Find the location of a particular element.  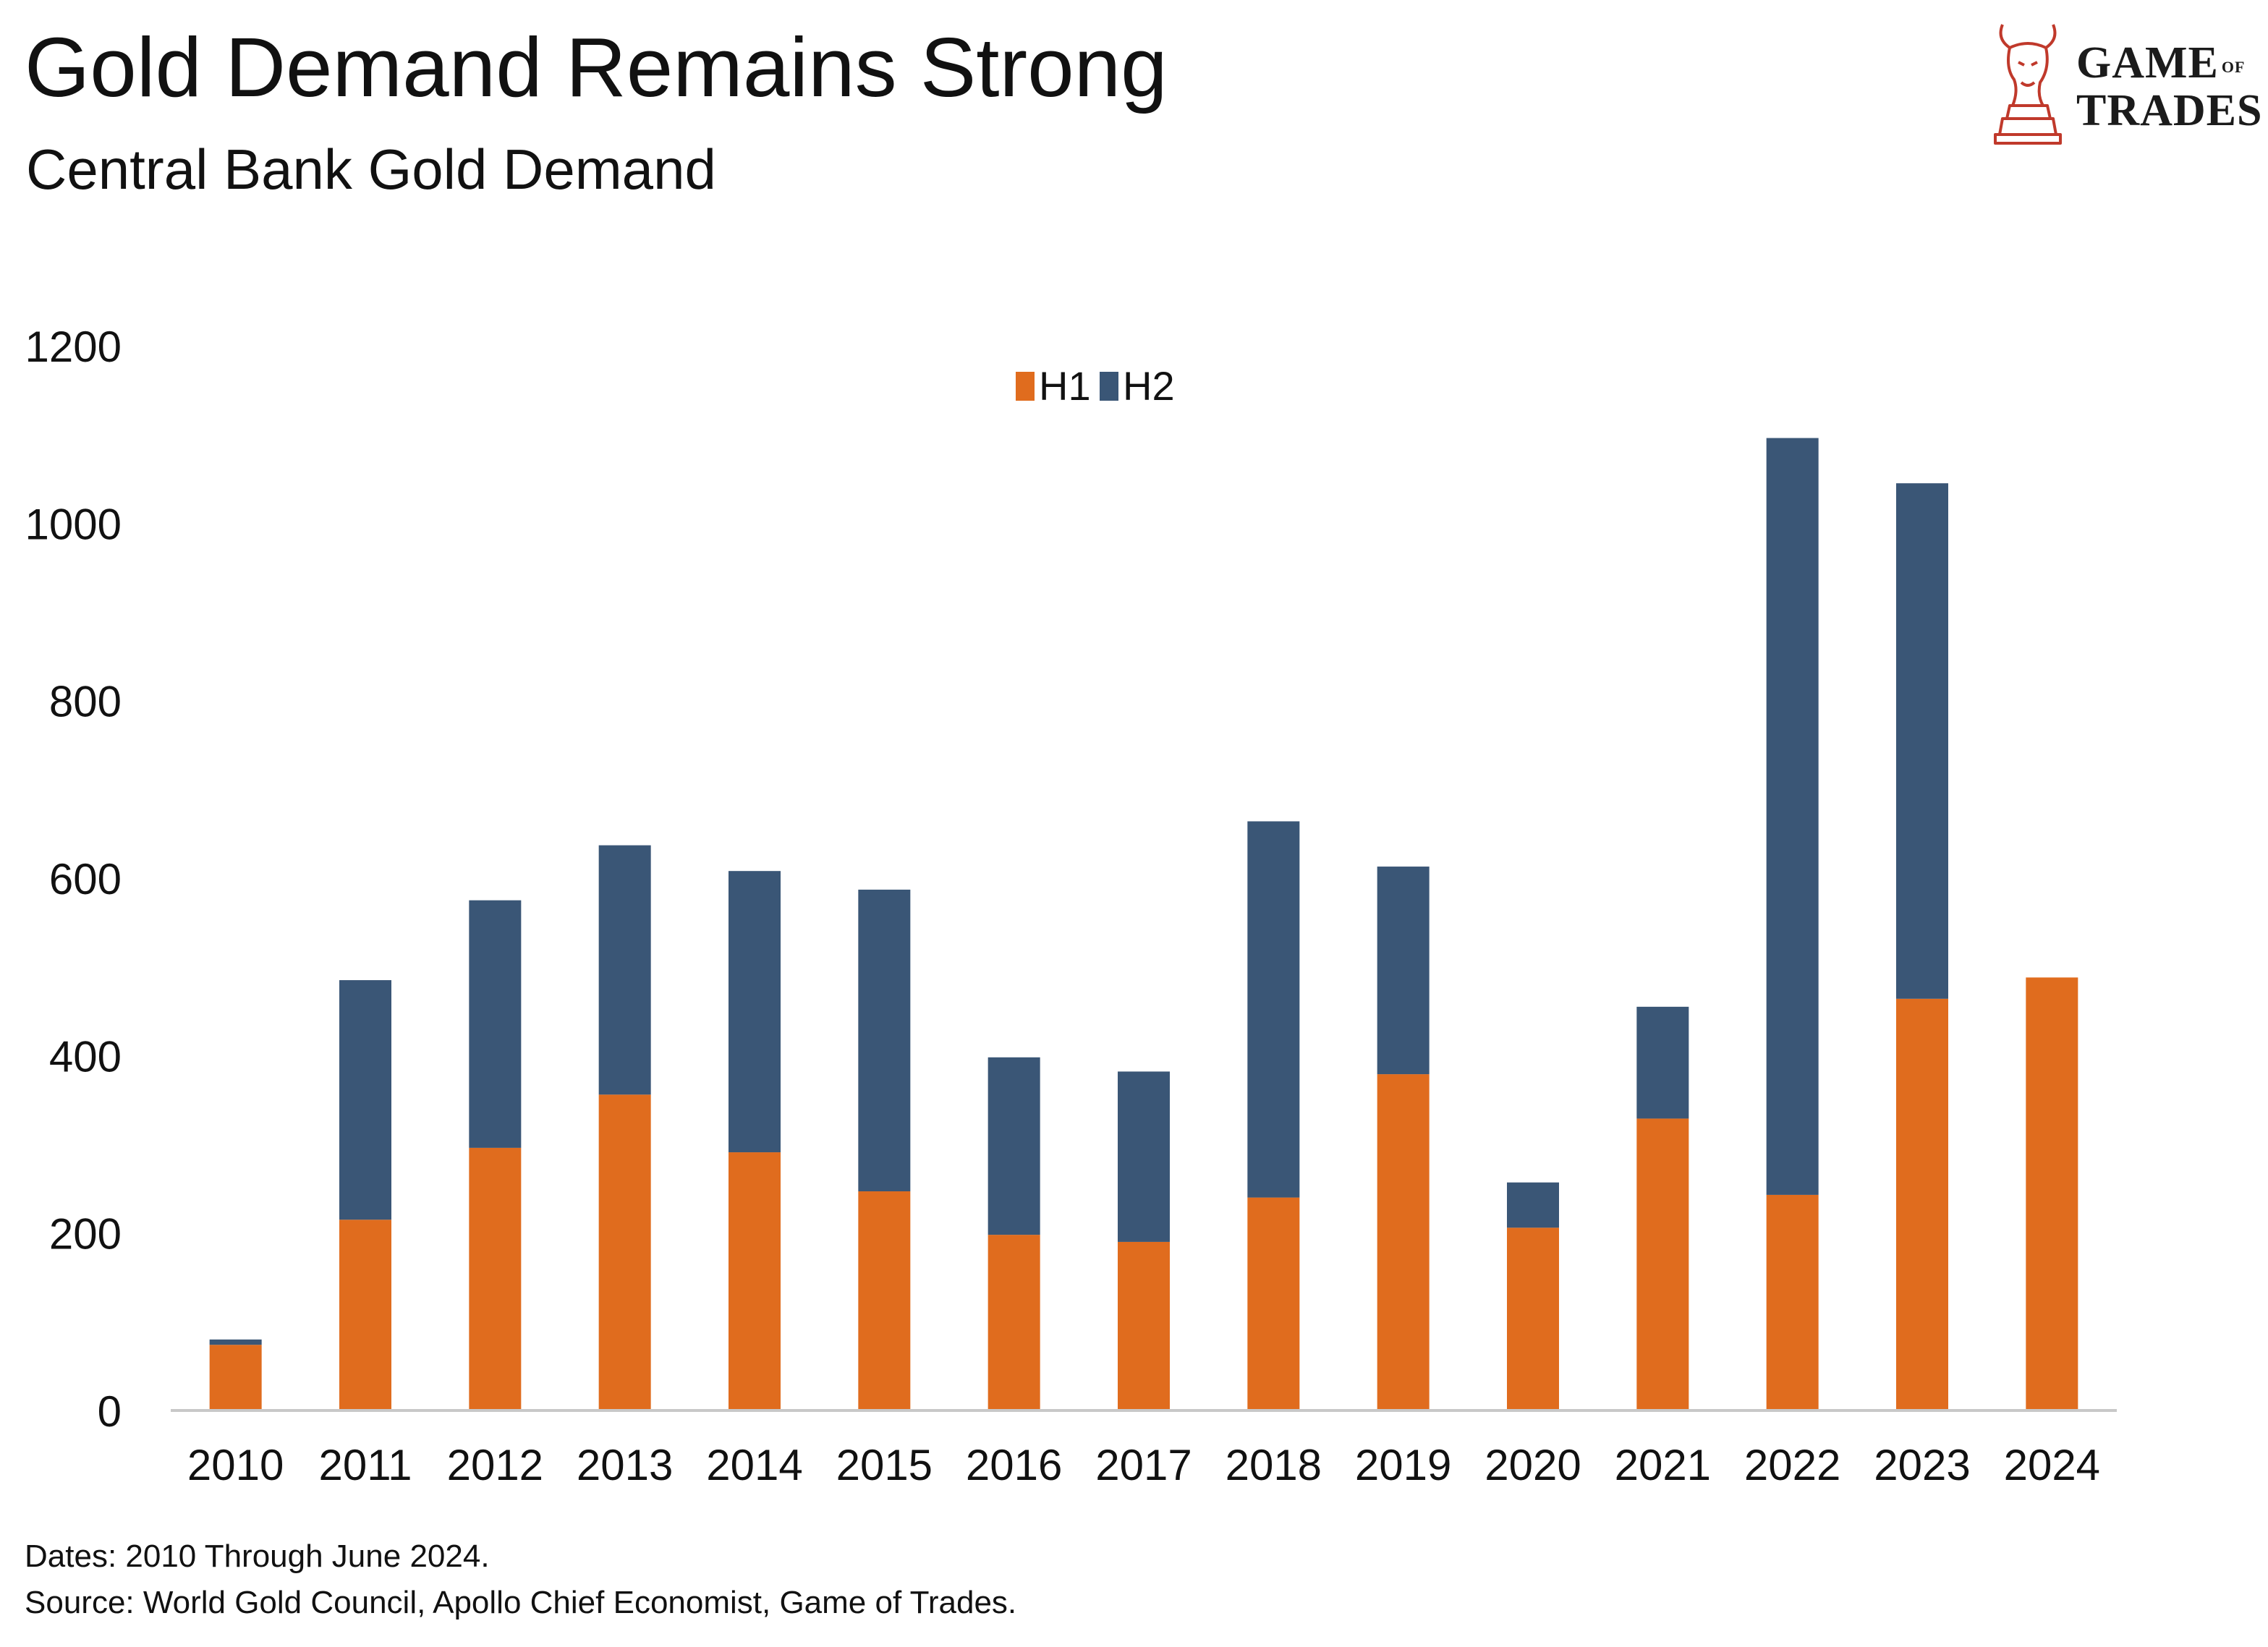

logo-word-game: GAME is located at coordinates (2147, 63).